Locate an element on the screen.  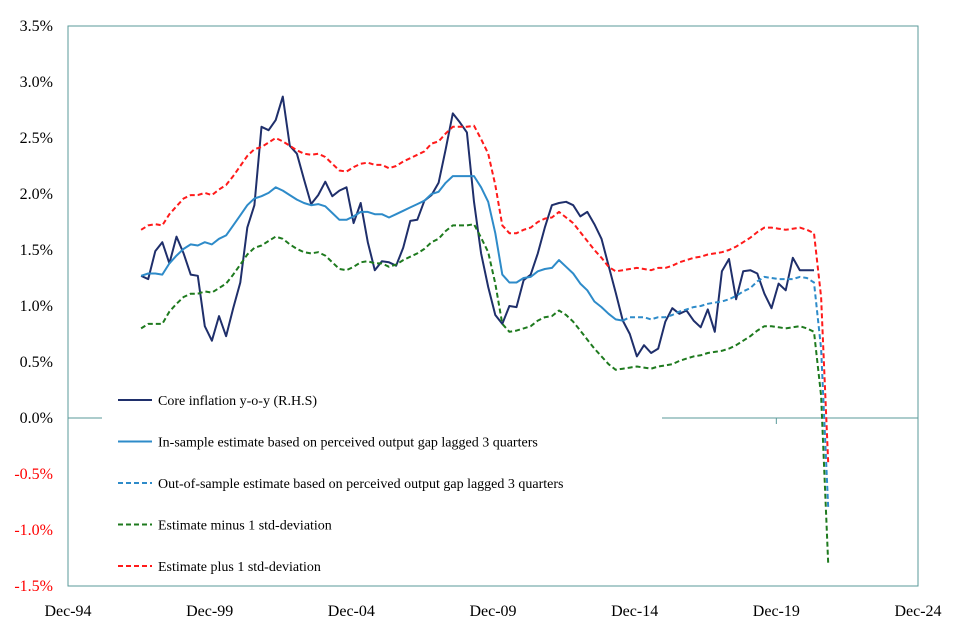
x-tick-label: Dec-99 is located at coordinates (209, 611).